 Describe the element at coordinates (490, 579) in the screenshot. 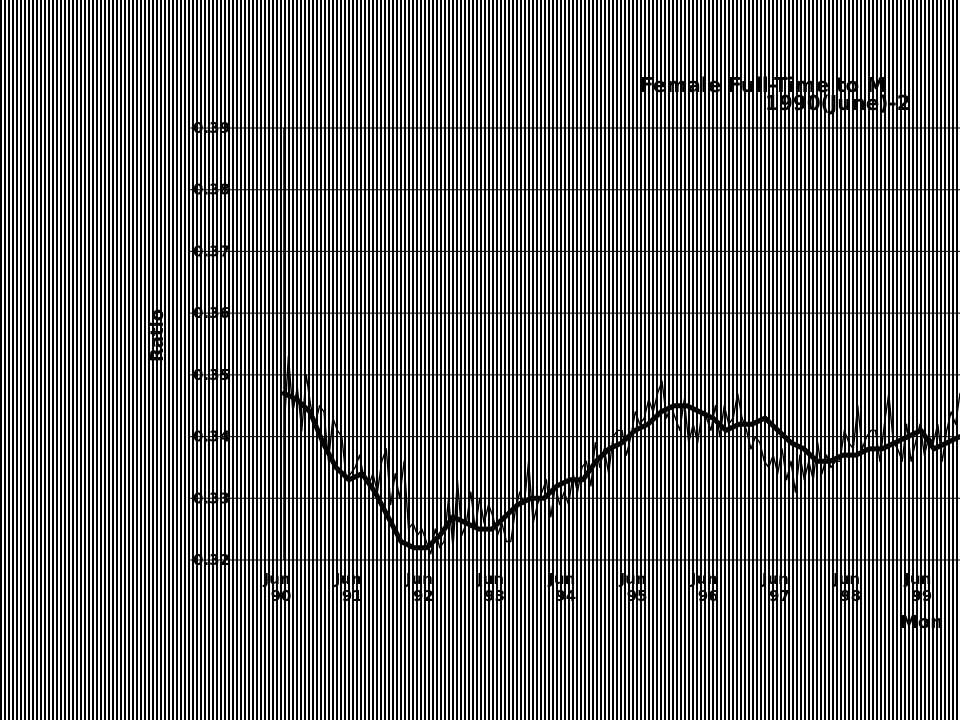

I see `x-tick-month-3: Jun` at that location.